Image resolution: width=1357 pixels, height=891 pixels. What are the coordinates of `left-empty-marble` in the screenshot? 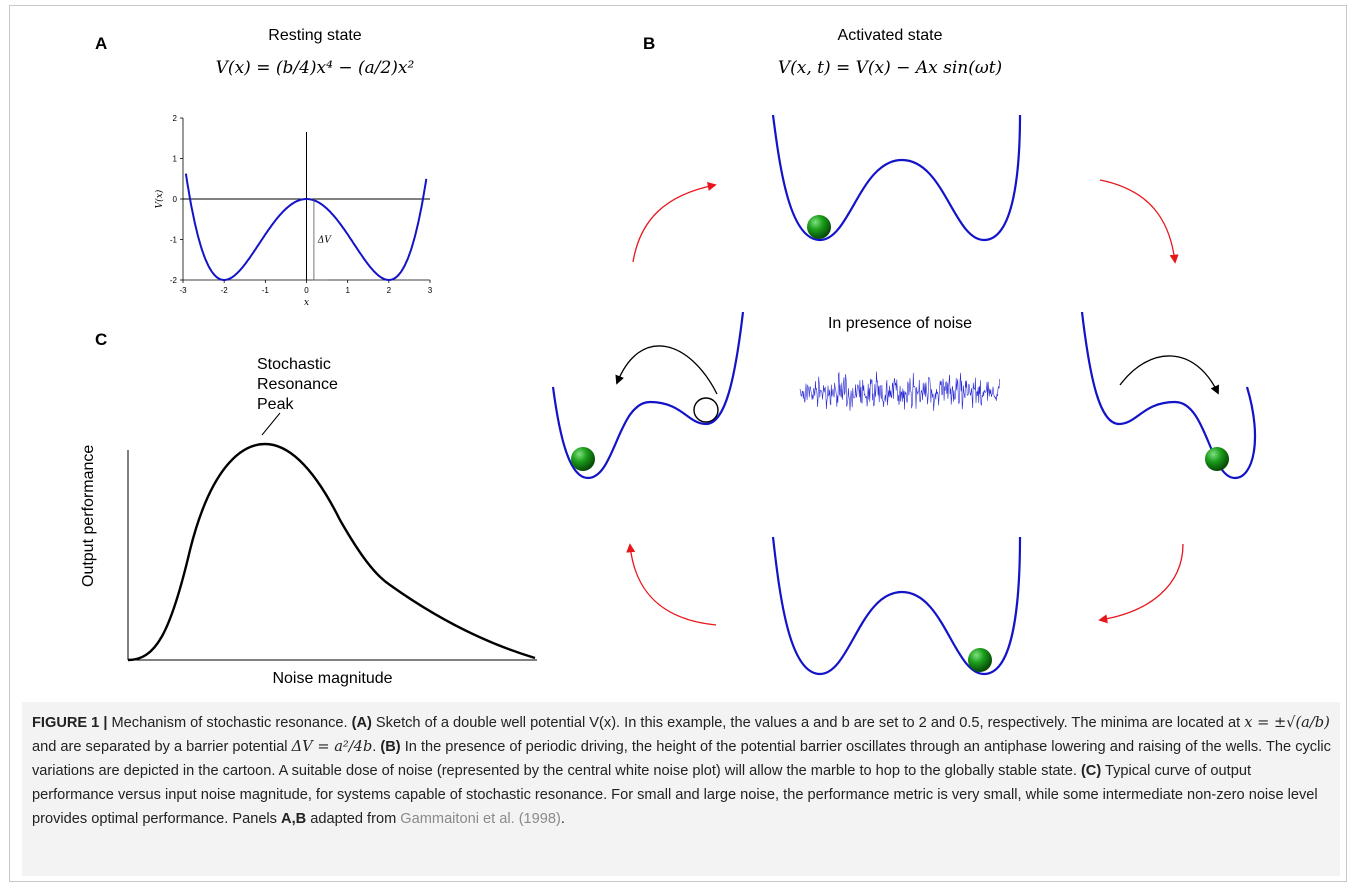 It's located at (706, 410).